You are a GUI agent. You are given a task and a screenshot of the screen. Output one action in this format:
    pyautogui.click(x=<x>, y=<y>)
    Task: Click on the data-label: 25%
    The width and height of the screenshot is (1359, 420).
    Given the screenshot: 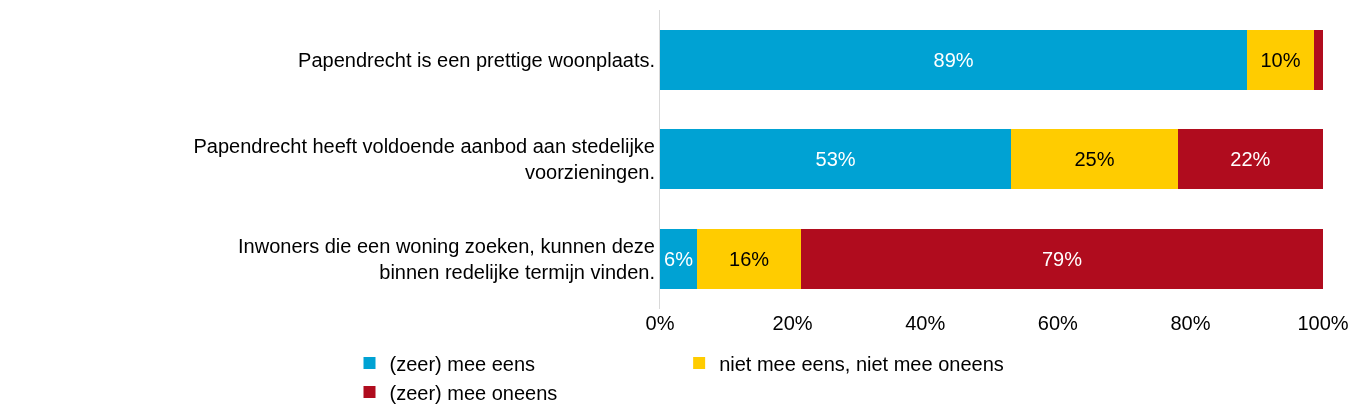 What is the action you would take?
    pyautogui.click(x=1094, y=159)
    